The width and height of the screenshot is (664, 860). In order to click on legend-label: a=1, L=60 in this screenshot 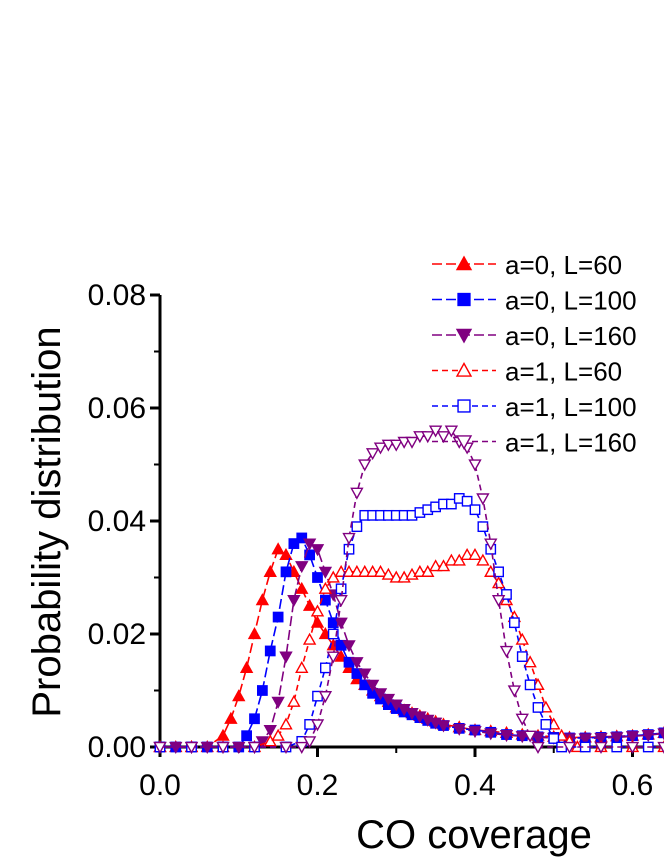, I will do `click(563, 372)`.